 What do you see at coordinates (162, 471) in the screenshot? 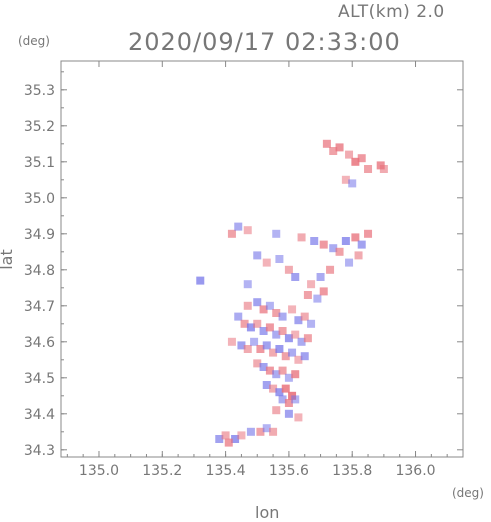
I see `x-tick-label: 135.2` at bounding box center [162, 471].